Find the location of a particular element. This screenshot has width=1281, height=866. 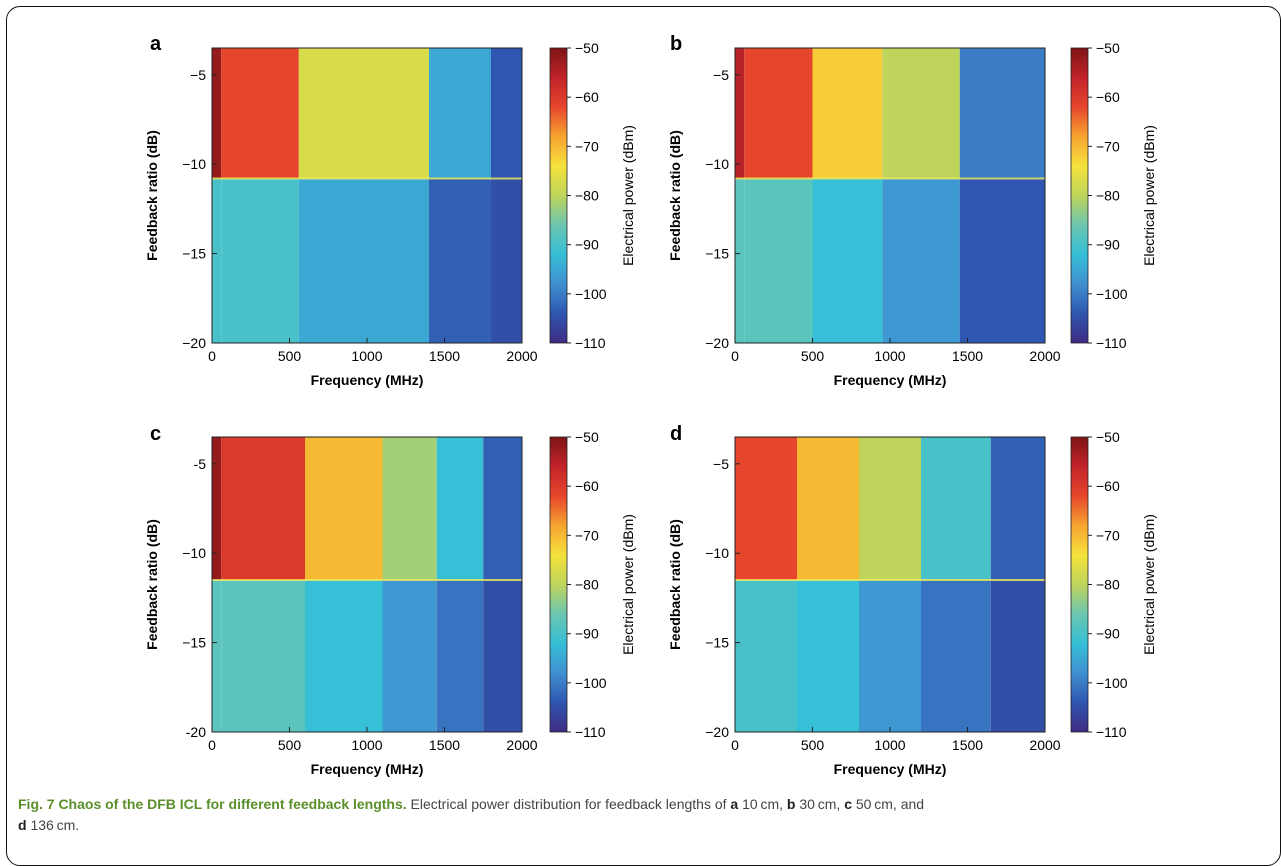

colorbar-tick-label-b: −100 is located at coordinates (1112, 294).